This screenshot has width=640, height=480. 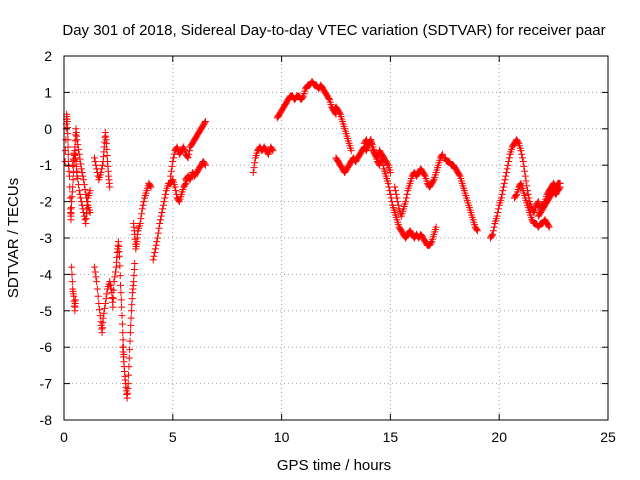 What do you see at coordinates (64, 437) in the screenshot?
I see `x-tick-label: 0` at bounding box center [64, 437].